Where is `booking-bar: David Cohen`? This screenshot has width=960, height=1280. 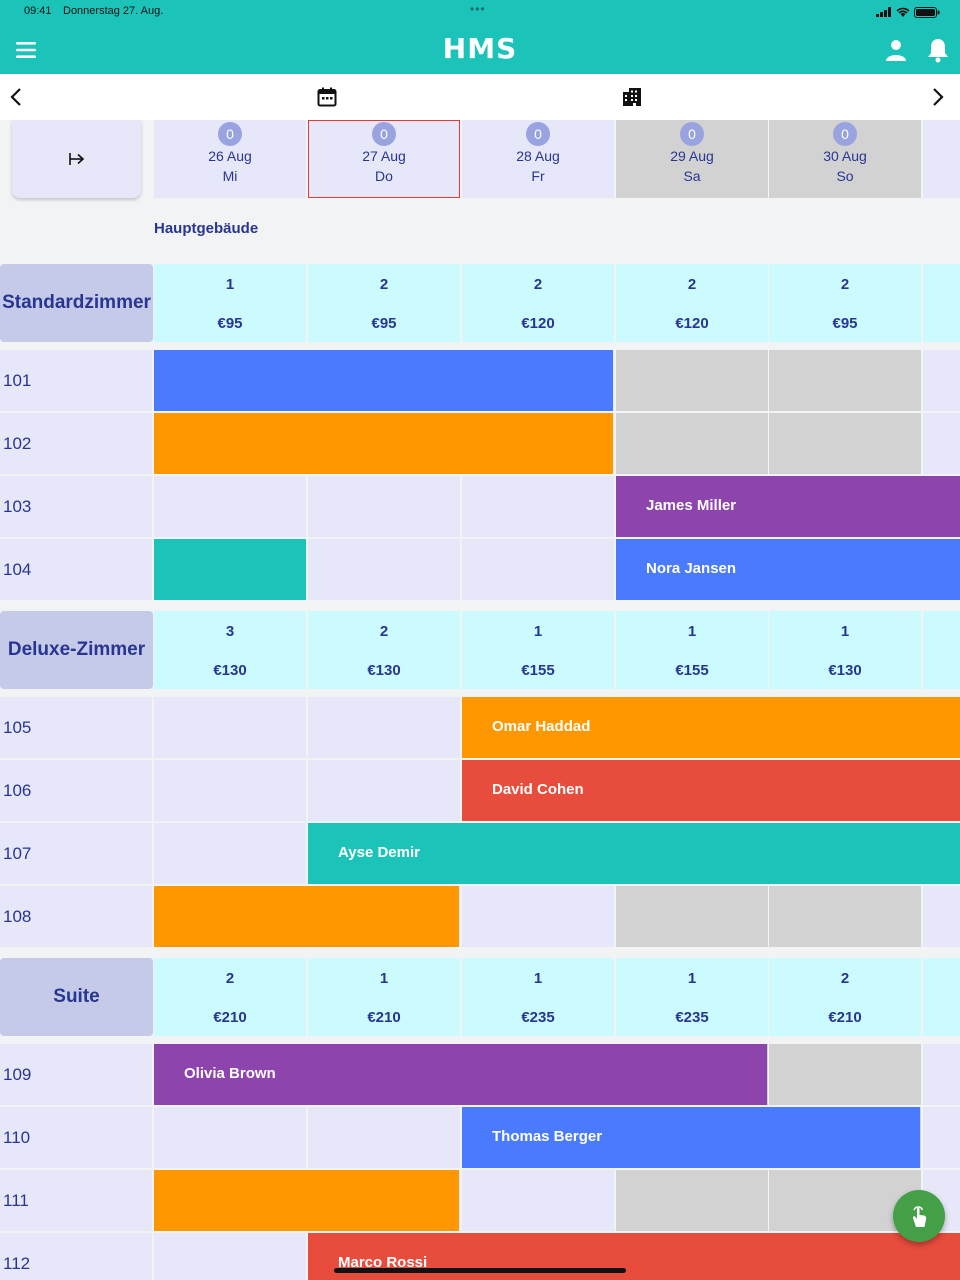 booking-bar: David Cohen is located at coordinates (711, 790).